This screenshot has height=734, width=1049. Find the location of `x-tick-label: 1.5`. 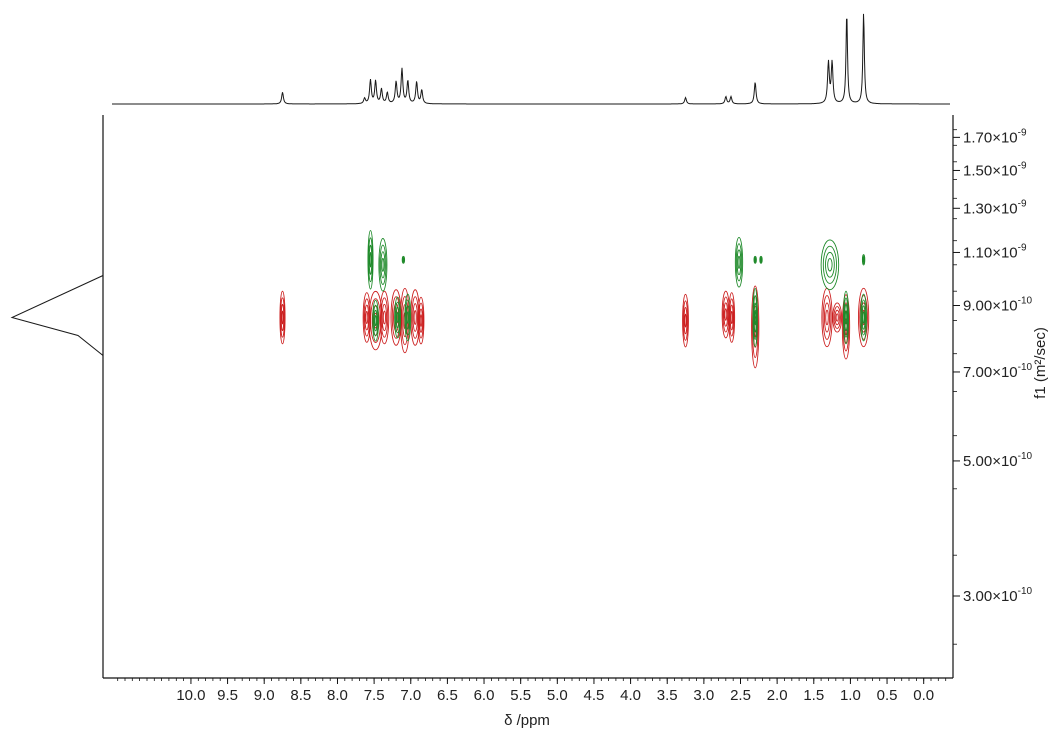

x-tick-label: 1.5 is located at coordinates (813, 695).